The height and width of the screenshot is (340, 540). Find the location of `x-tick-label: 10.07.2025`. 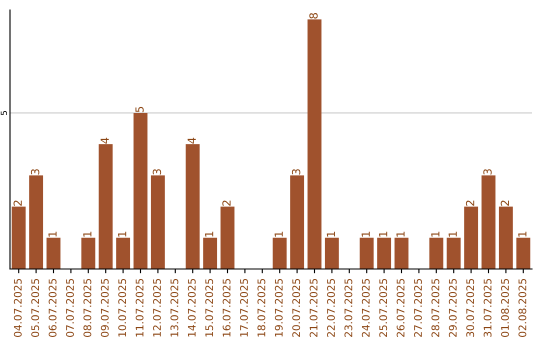

x-tick-label: 10.07.2025 is located at coordinates (122, 307).